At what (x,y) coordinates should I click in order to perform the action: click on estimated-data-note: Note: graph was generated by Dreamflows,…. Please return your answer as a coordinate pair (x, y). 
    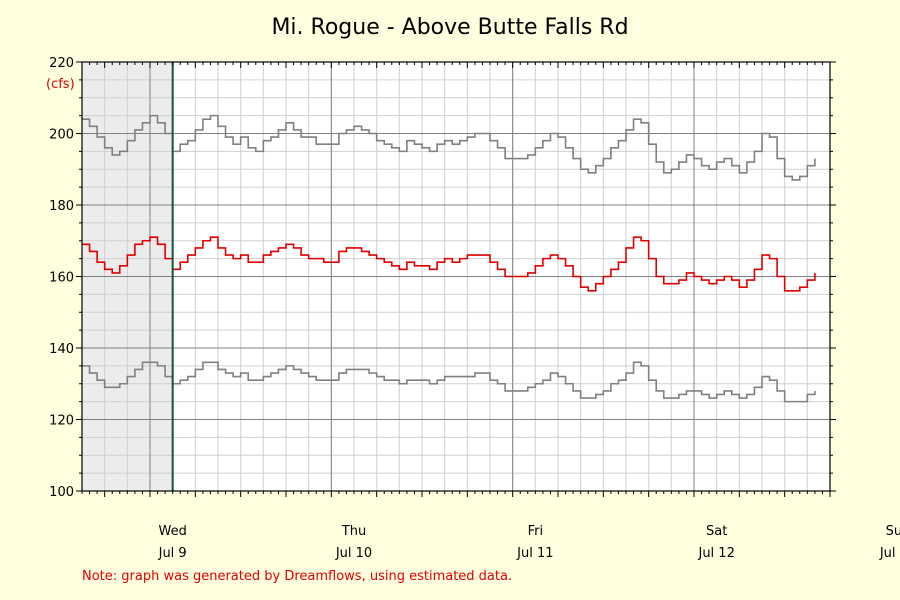
    Looking at the image, I should click on (297, 576).